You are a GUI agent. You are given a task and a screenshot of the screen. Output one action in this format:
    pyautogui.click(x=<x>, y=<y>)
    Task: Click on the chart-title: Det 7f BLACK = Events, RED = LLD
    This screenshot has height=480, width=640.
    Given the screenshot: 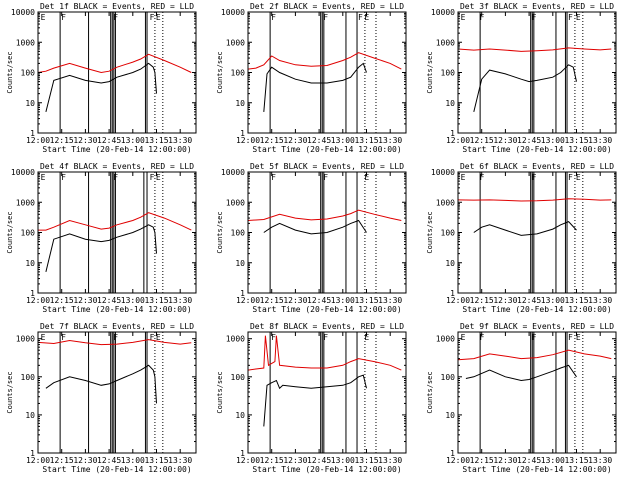 What is the action you would take?
    pyautogui.click(x=117, y=326)
    